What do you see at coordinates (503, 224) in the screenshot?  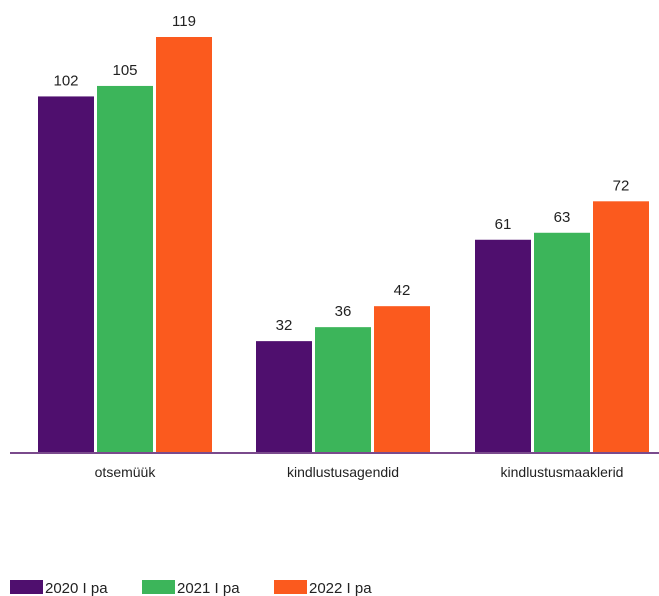 I see `value-label-2-0: 61` at bounding box center [503, 224].